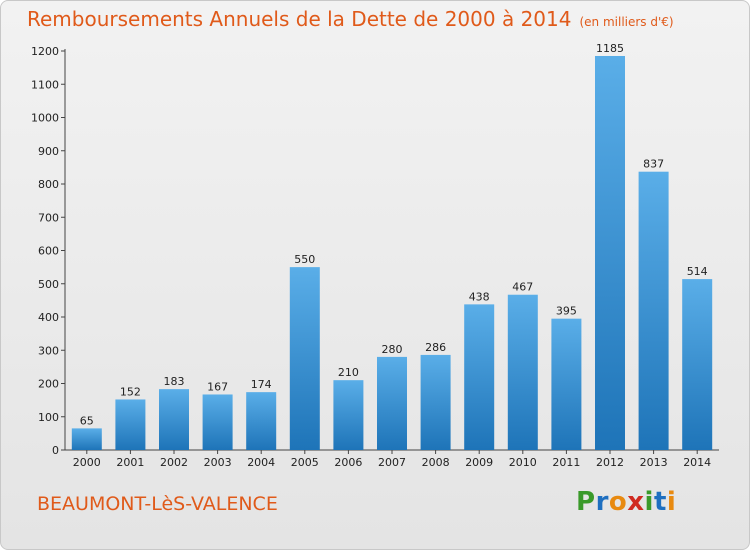 The height and width of the screenshot is (550, 750). I want to click on y-tick-label: 200, so click(48, 384).